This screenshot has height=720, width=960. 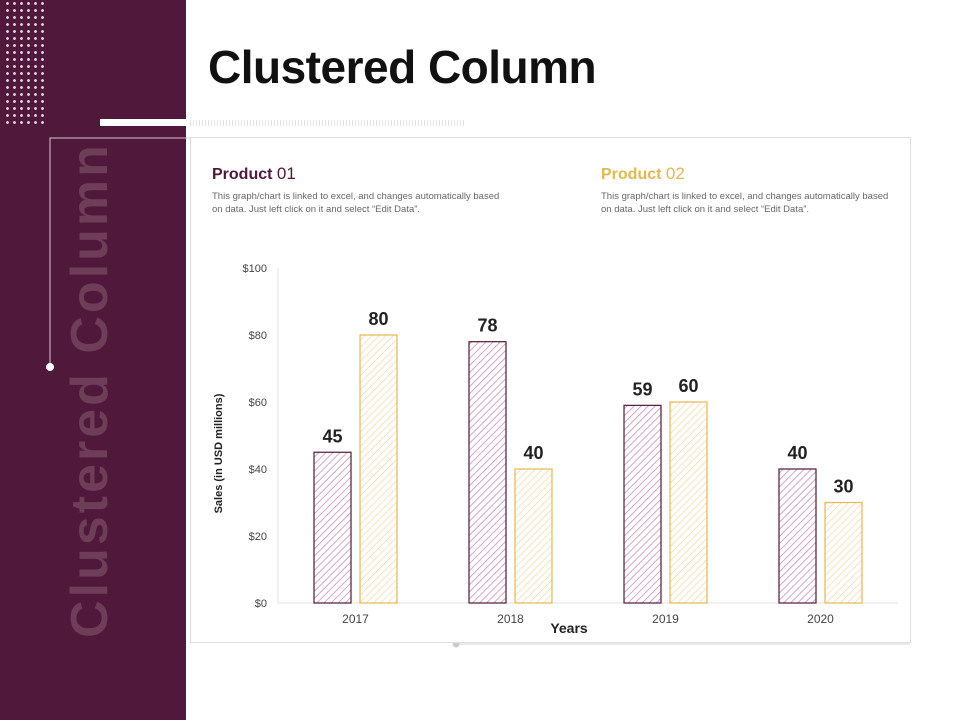 I want to click on legend-title: Product 01, so click(x=362, y=174).